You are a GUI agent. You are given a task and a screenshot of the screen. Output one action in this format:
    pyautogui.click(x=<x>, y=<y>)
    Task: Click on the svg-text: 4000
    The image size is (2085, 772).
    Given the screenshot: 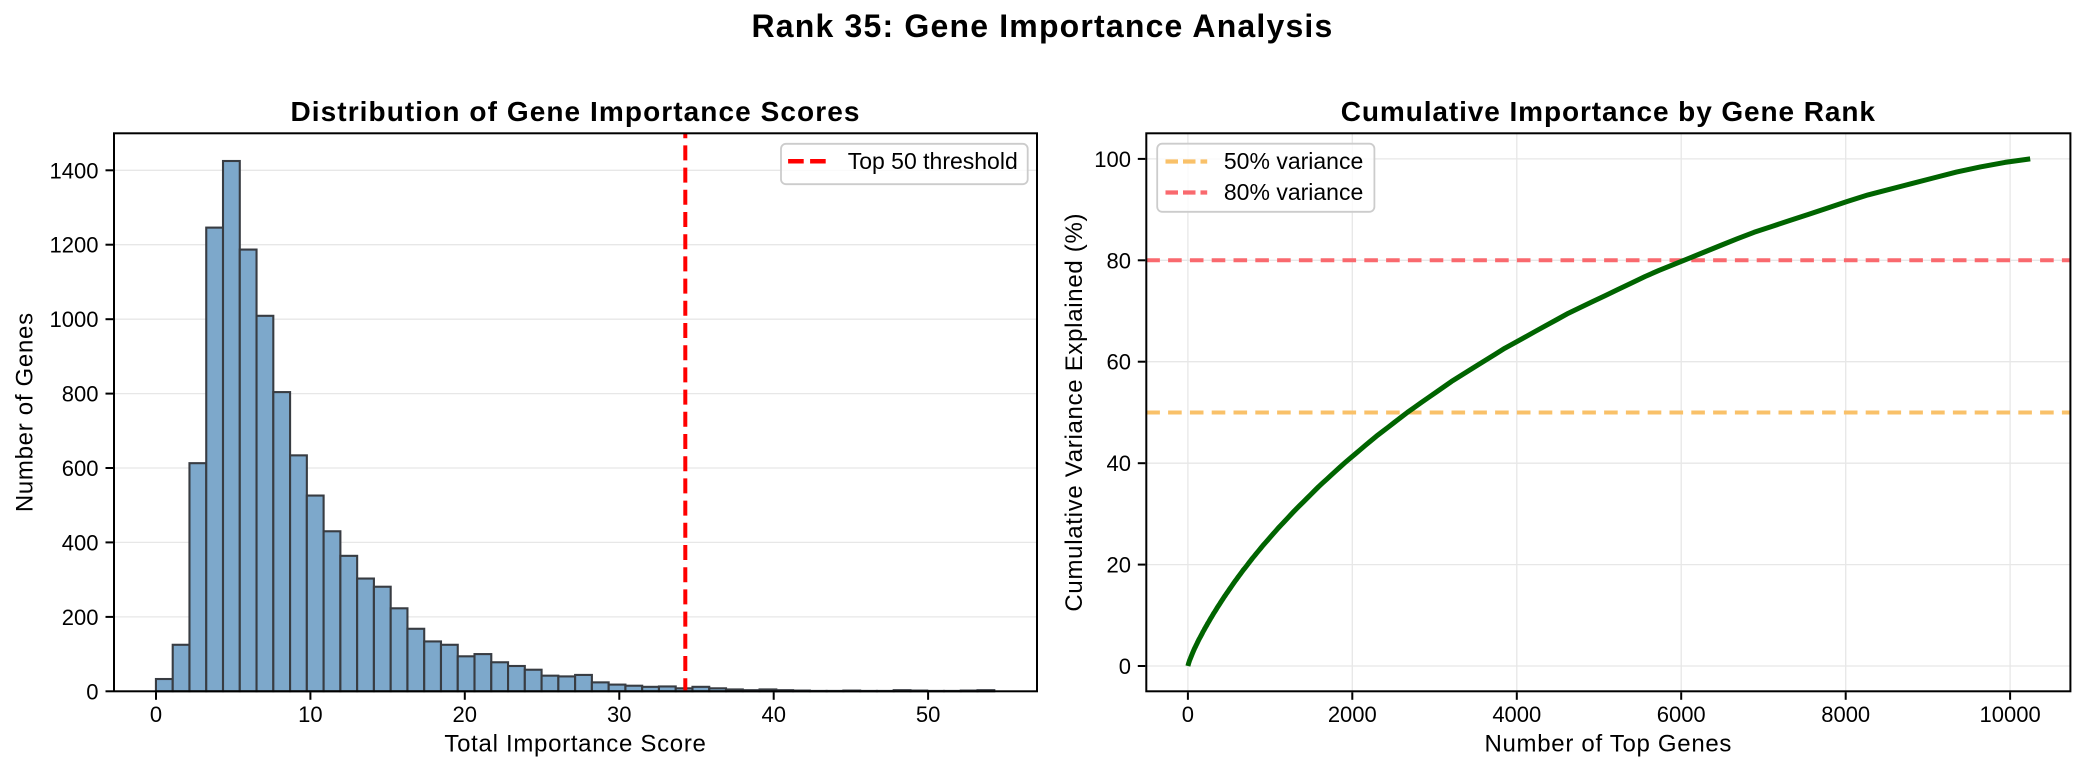 What is the action you would take?
    pyautogui.click(x=1516, y=714)
    